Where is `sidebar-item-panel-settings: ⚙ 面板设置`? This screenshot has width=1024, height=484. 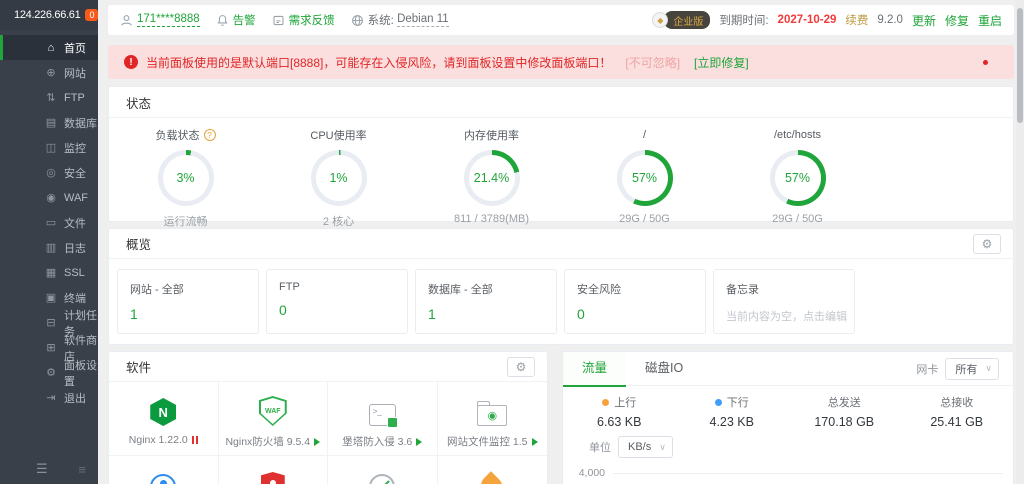 sidebar-item-panel-settings: ⚙ 面板设置 is located at coordinates (49, 374).